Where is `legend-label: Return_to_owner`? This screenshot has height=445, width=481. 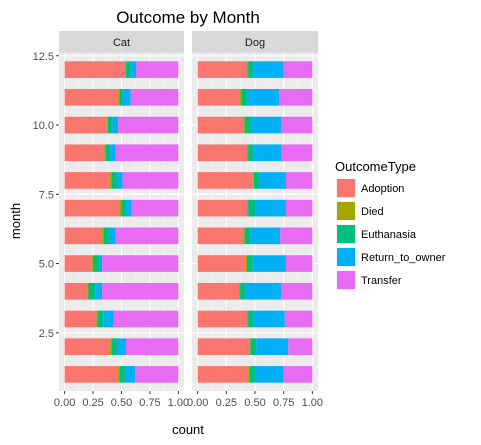 legend-label: Return_to_owner is located at coordinates (403, 258).